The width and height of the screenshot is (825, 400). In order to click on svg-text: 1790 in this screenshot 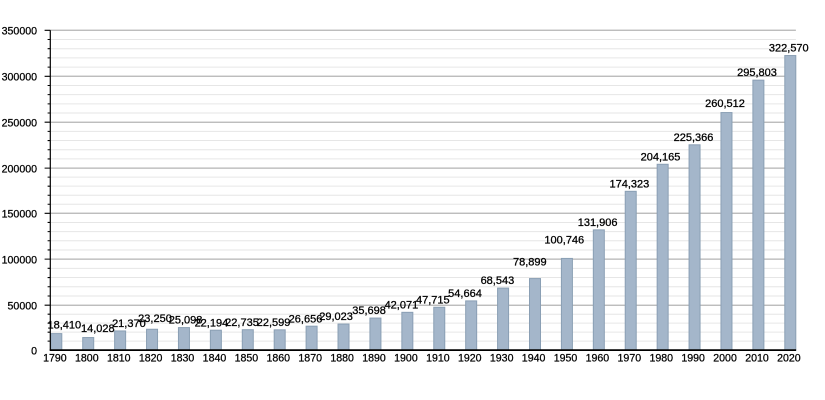, I will do `click(55, 359)`.